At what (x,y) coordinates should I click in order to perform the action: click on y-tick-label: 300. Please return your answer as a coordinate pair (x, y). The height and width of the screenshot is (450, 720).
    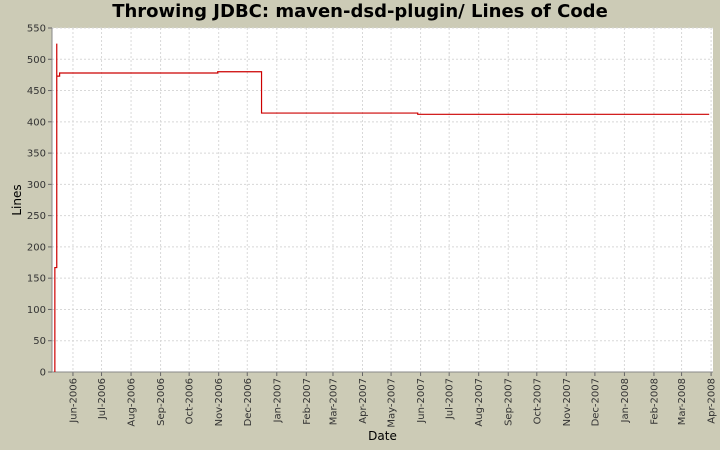
    Looking at the image, I should click on (36, 185).